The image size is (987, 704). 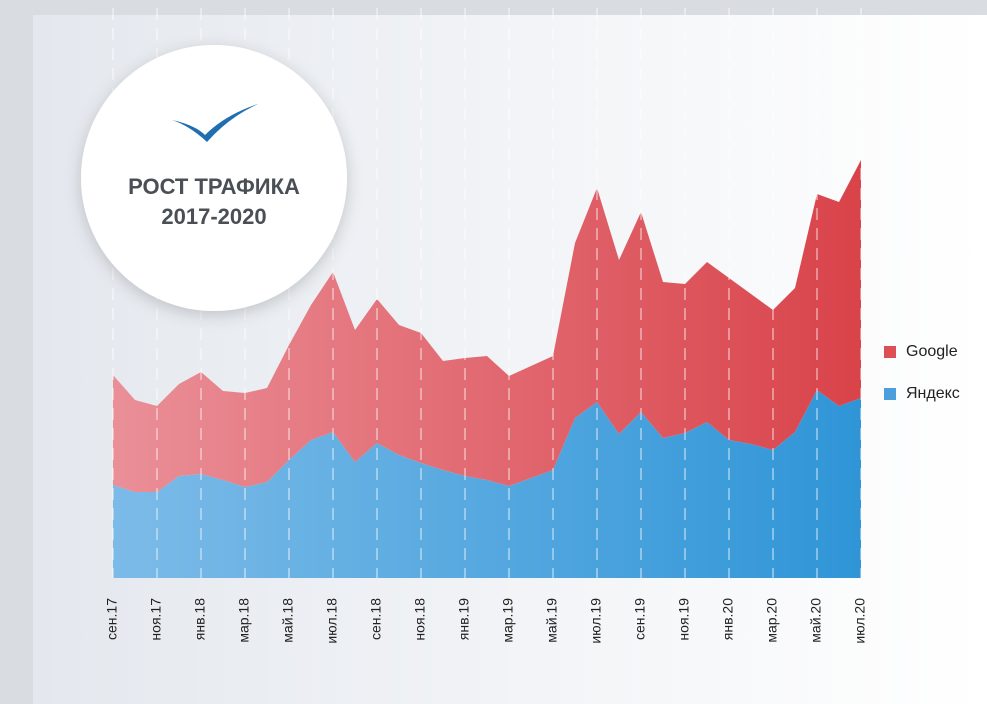 What do you see at coordinates (156, 619) in the screenshot?
I see `x-tick-label: ноя.17` at bounding box center [156, 619].